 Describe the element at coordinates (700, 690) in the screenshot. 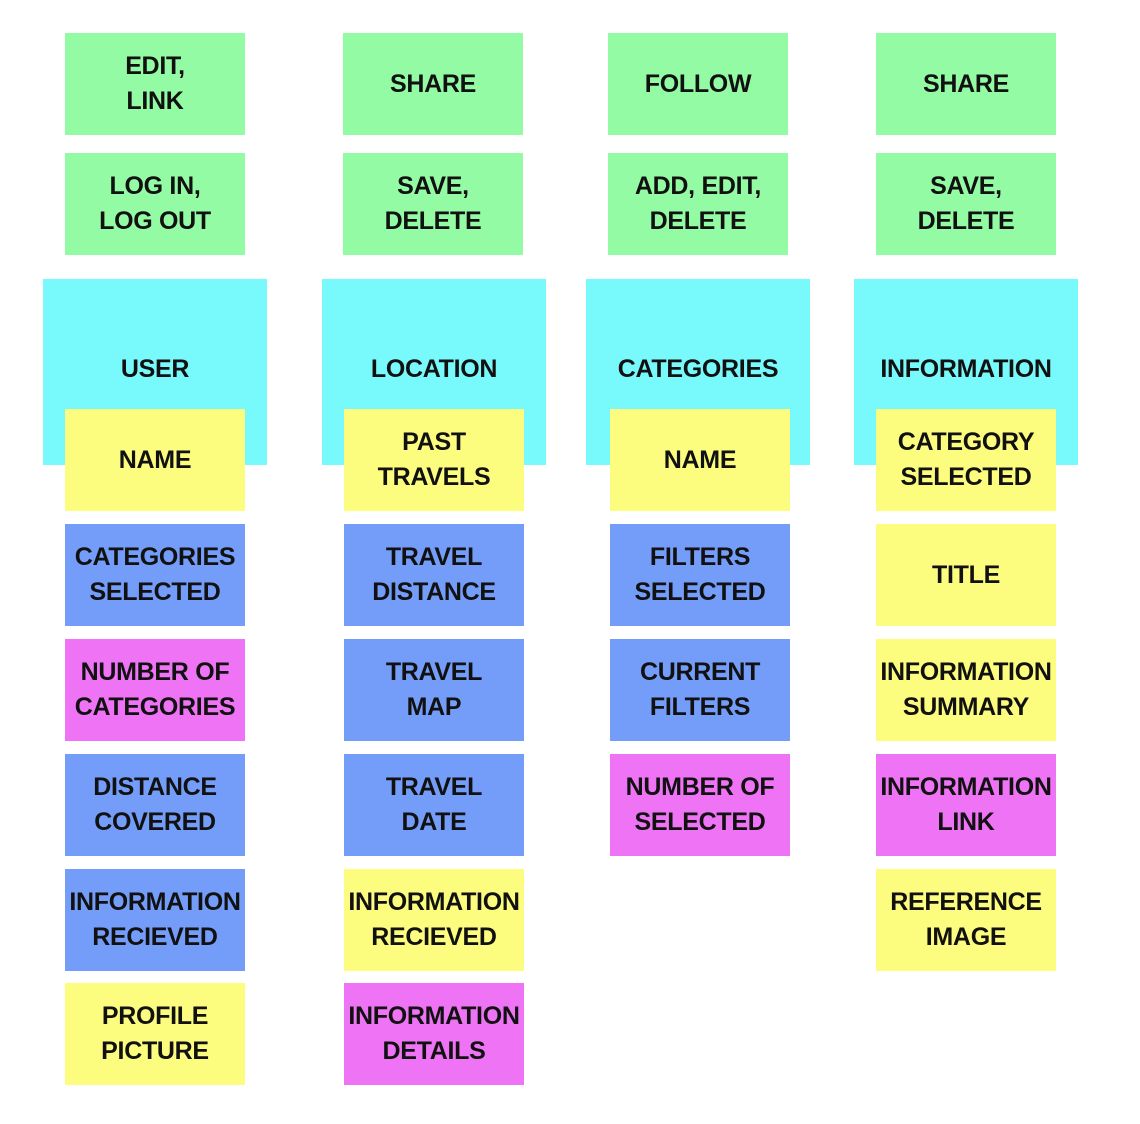

I see `attribute-note-current-filters: CURRENT FILTERS` at that location.